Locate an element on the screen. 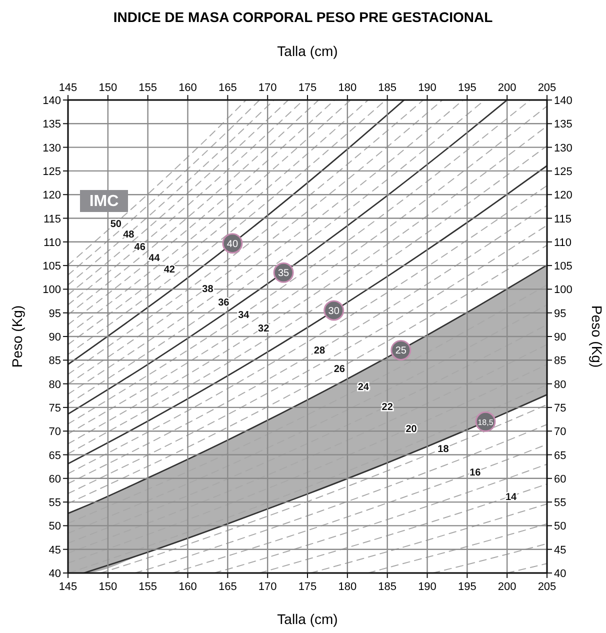 The width and height of the screenshot is (606, 633). x2-tick-label: 145 is located at coordinates (68, 587).